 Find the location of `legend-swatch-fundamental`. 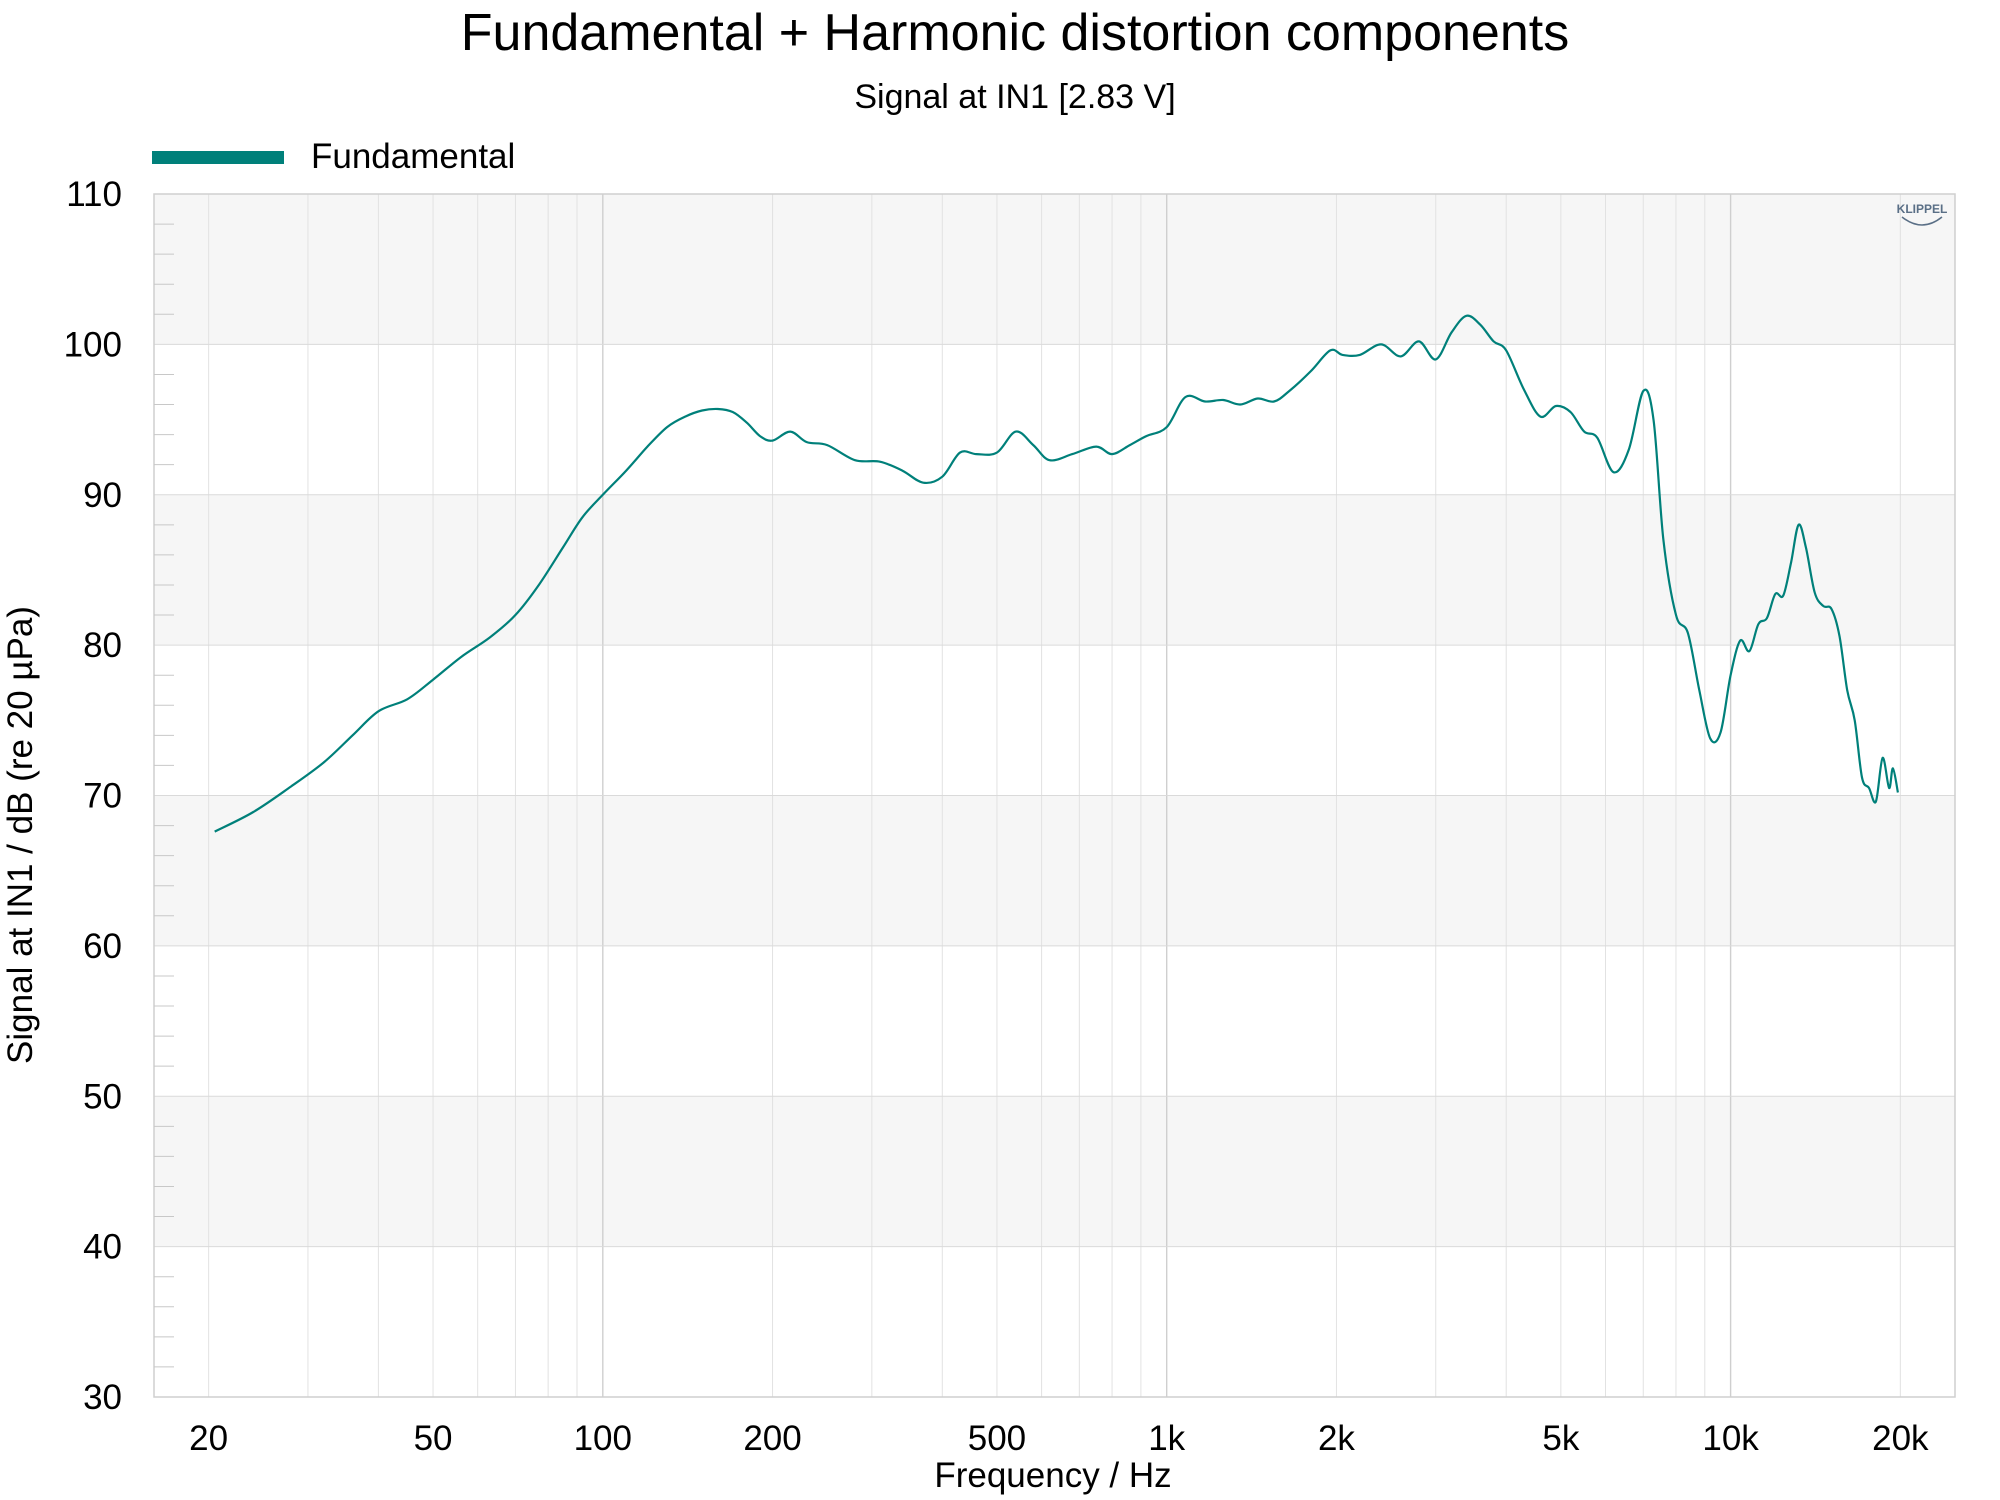

legend-swatch-fundamental is located at coordinates (218, 157).